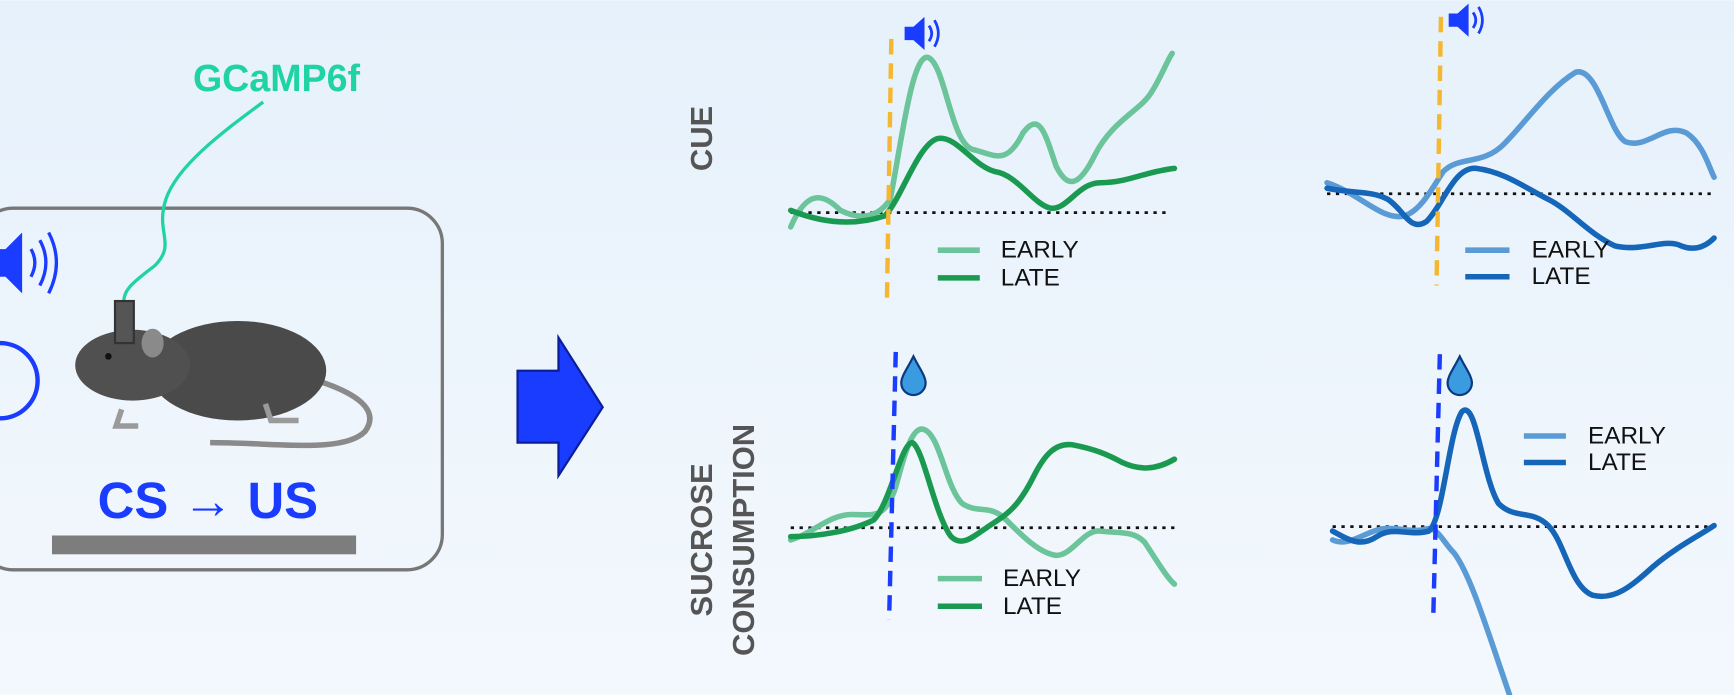 The image size is (1734, 695). I want to click on optic-fiber, so click(193, 201).